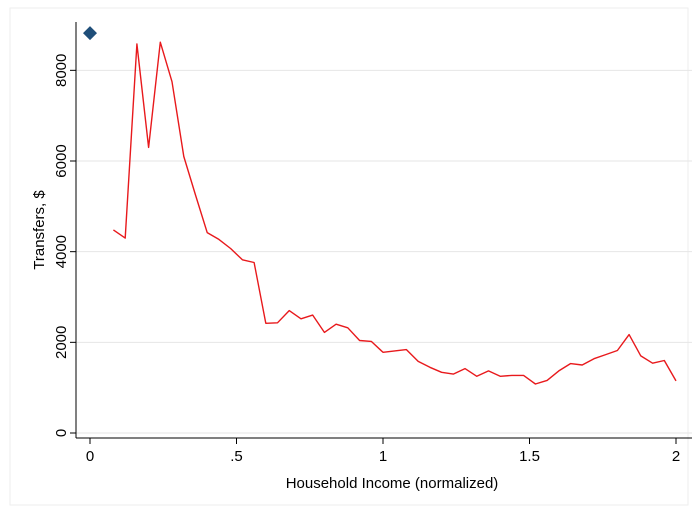 Image resolution: width=695 pixels, height=512 pixels. Describe the element at coordinates (236, 456) in the screenshot. I see `x-tick-label: .5` at that location.